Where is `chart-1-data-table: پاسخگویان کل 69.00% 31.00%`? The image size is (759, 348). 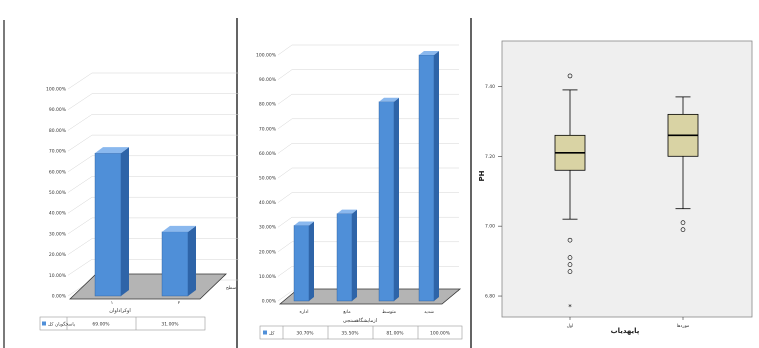 chart-1-data-table: پاسخگویان کل 69.00% 31.00% is located at coordinates (122, 323).